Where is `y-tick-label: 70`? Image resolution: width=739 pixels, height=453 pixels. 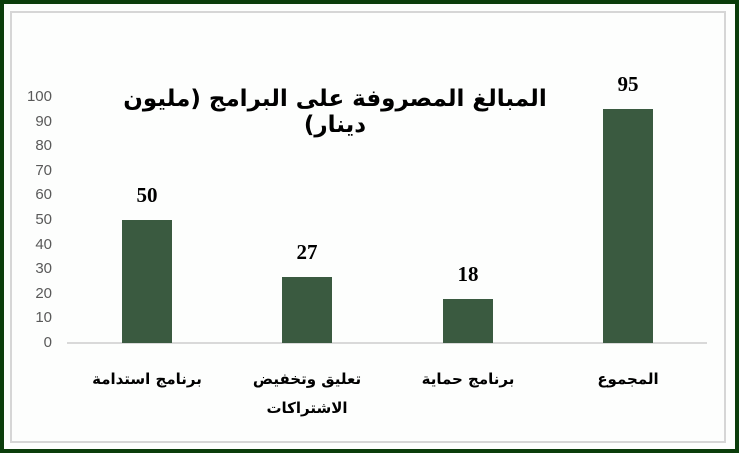 y-tick-label: 70 is located at coordinates (43, 170).